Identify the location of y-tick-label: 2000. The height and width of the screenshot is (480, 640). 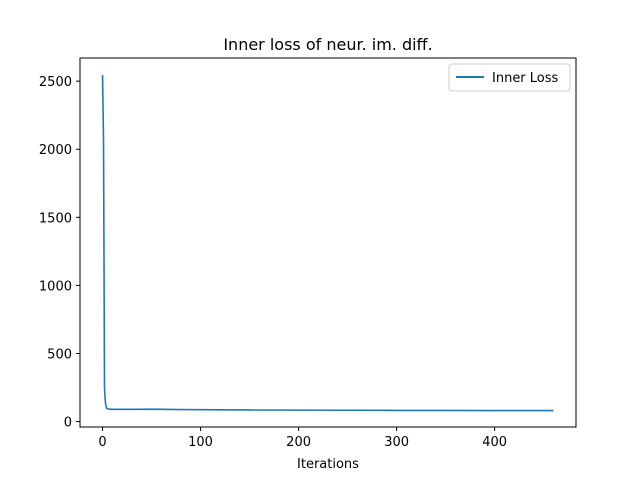
(55, 150).